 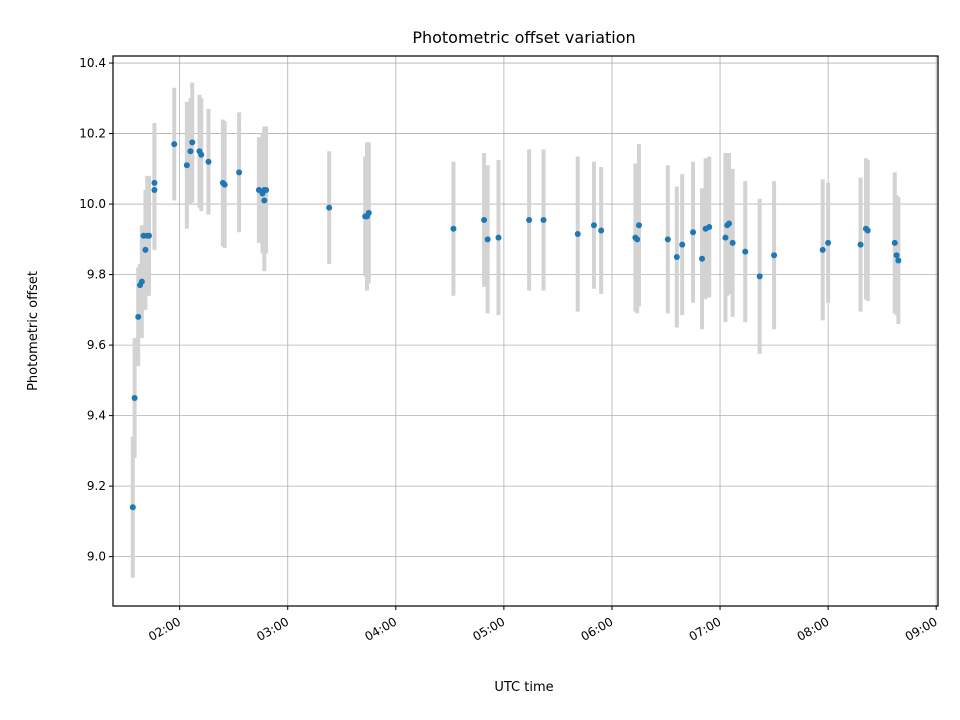 I want to click on y-tick-label: 9.2, so click(x=96, y=486).